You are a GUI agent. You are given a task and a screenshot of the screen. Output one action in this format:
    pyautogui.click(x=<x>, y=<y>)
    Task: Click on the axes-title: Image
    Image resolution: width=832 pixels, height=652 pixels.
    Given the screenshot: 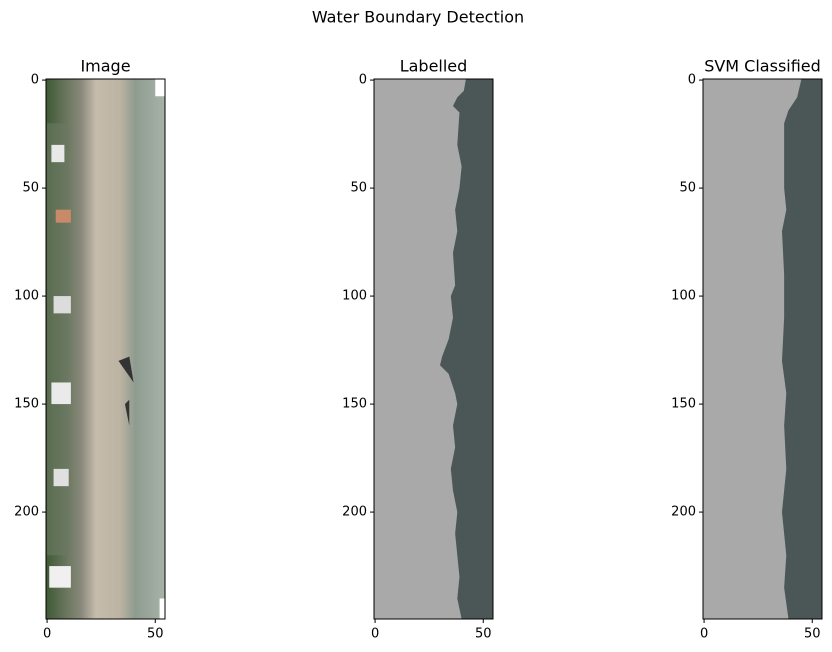 What is the action you would take?
    pyautogui.click(x=105, y=66)
    